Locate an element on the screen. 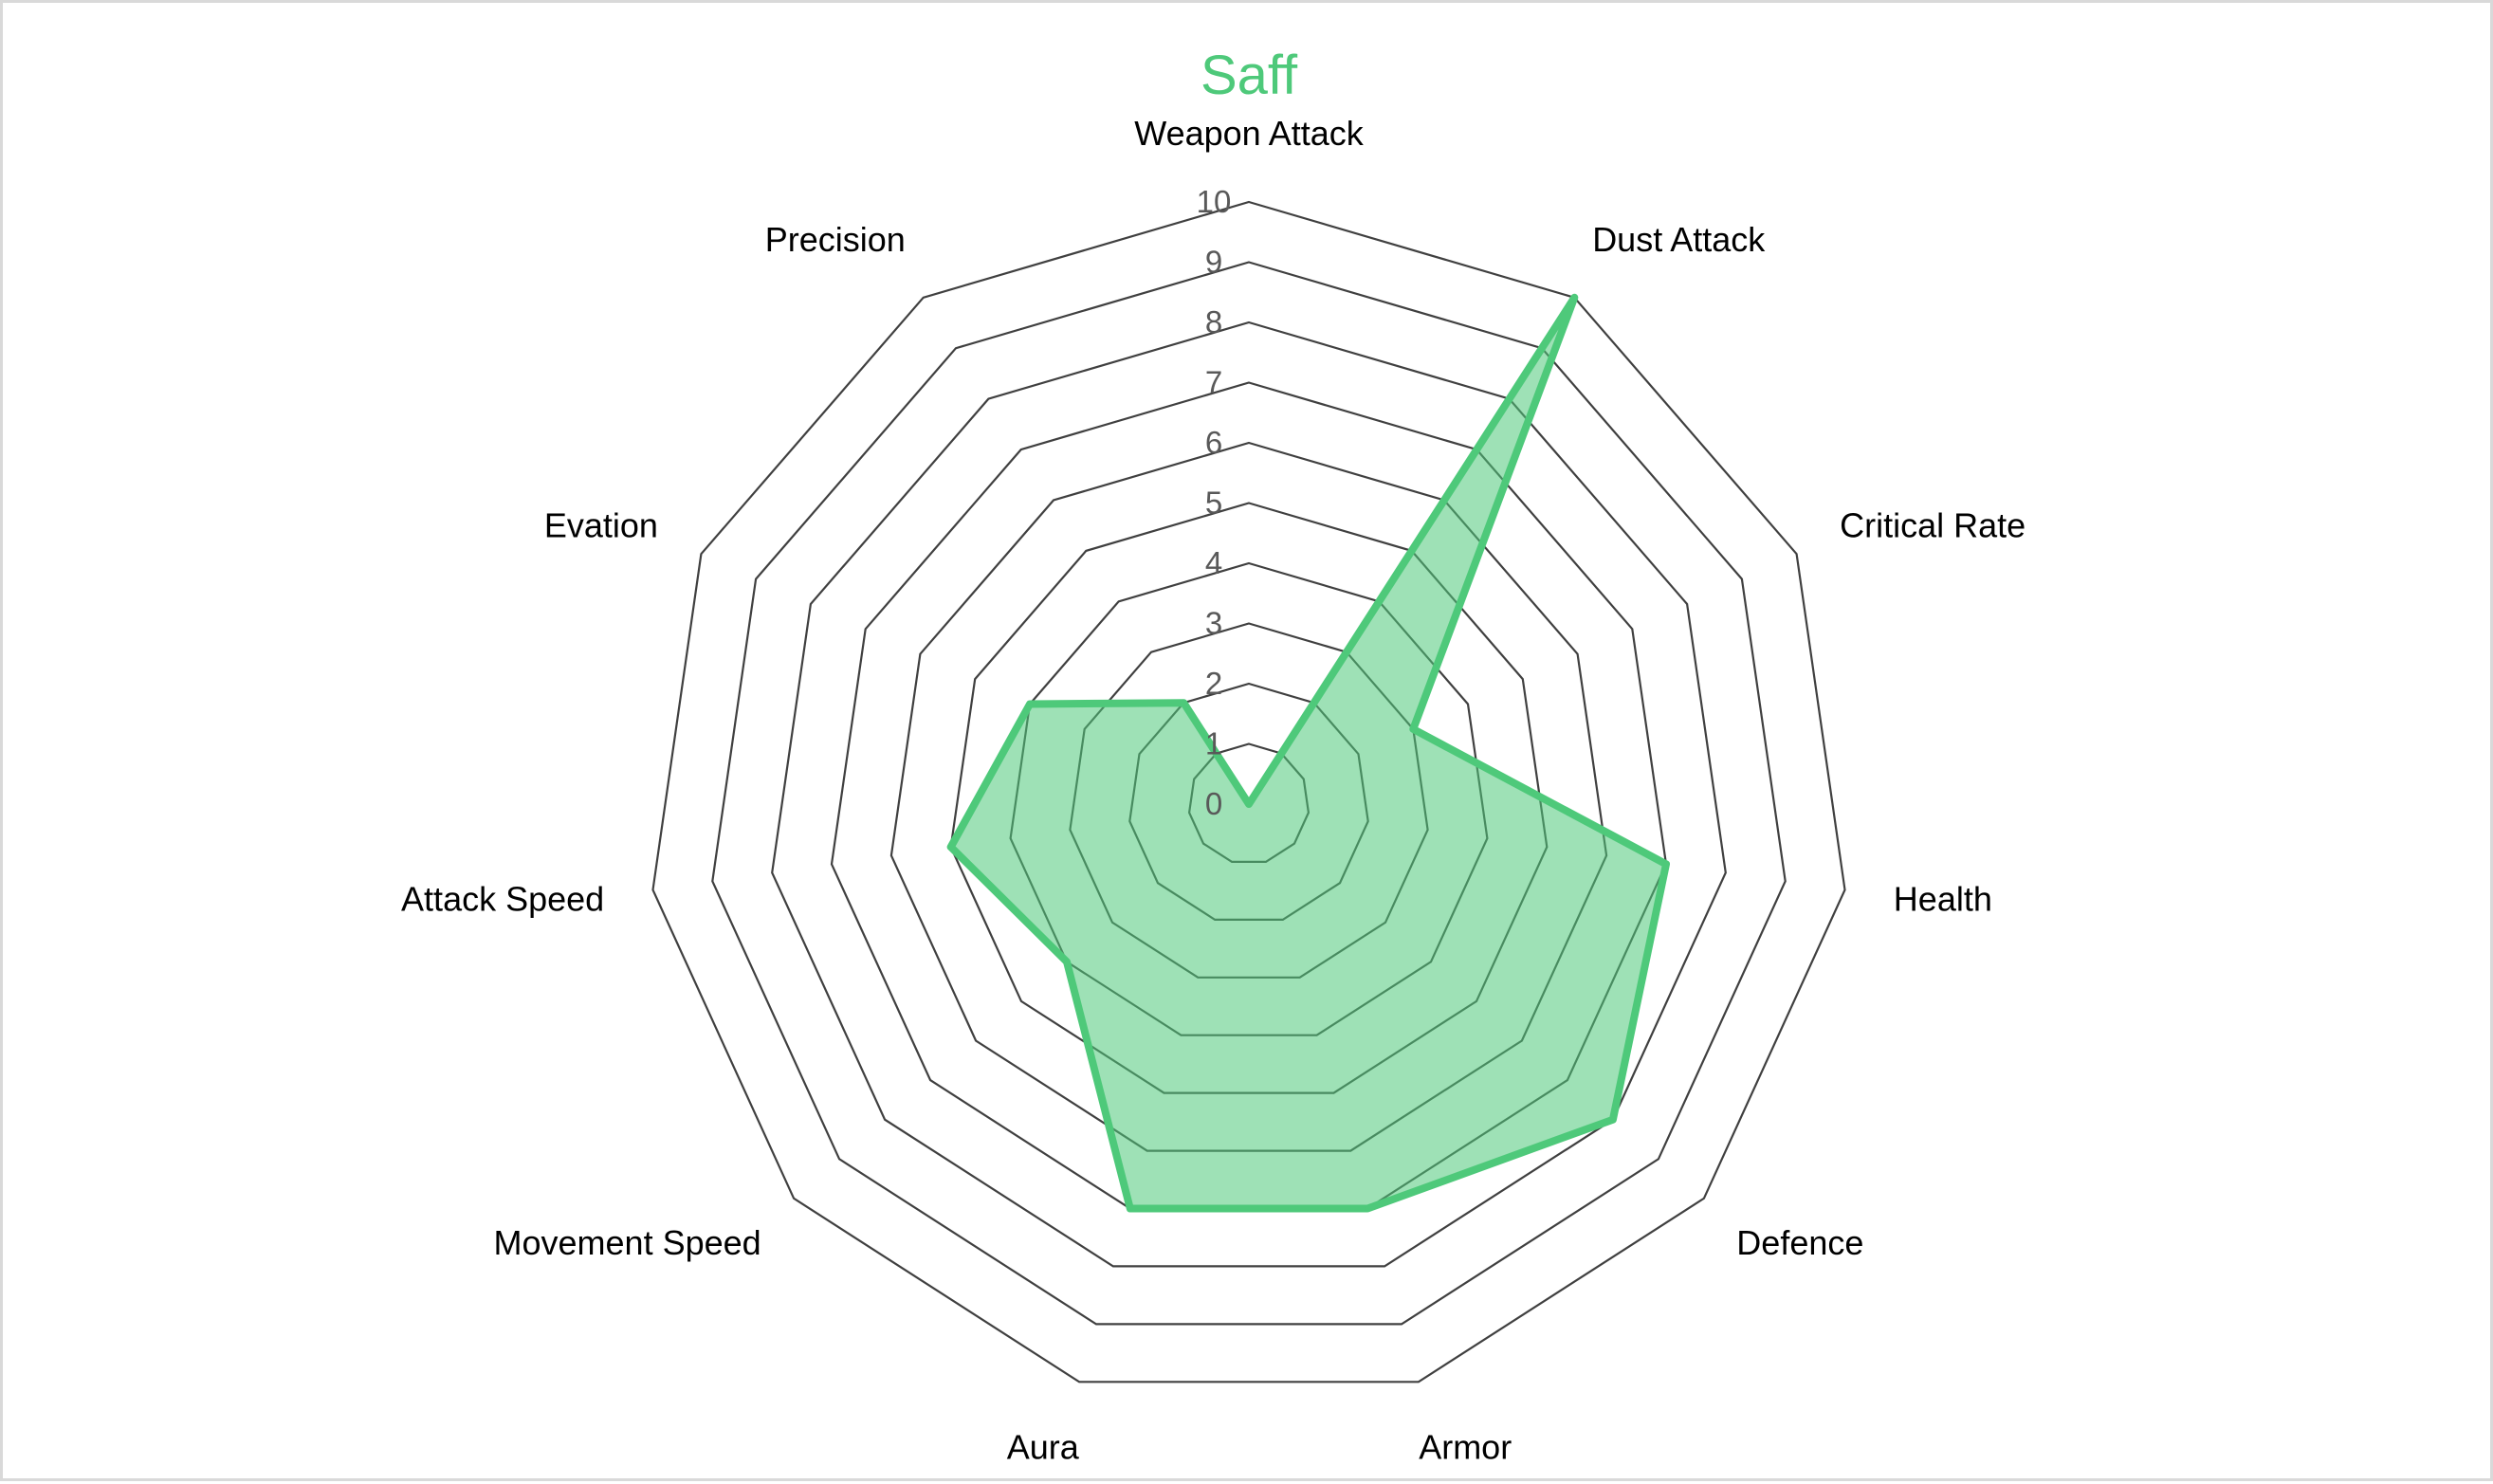 This screenshot has height=1484, width=2493. category-label-health: Health is located at coordinates (1943, 899).